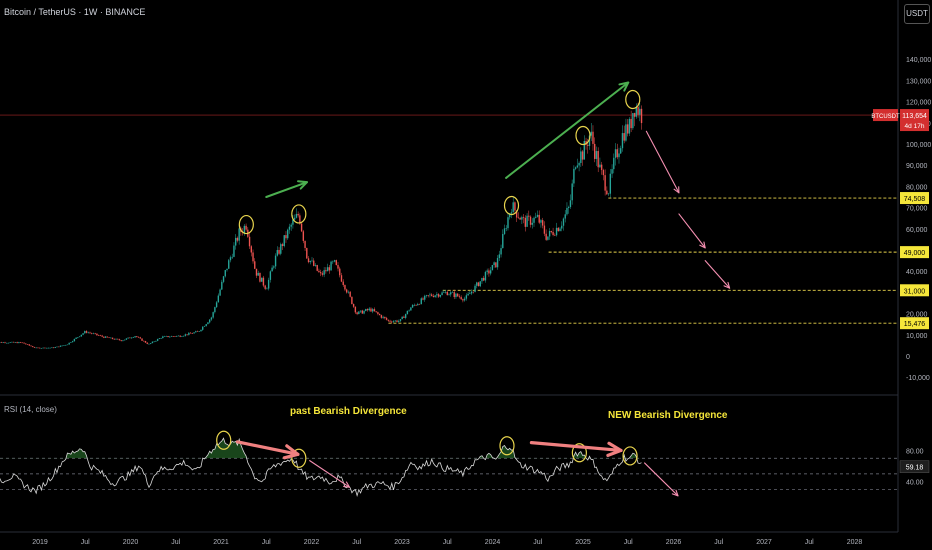  What do you see at coordinates (917, 336) in the screenshot?
I see `price-tick-label: 10,000` at bounding box center [917, 336].